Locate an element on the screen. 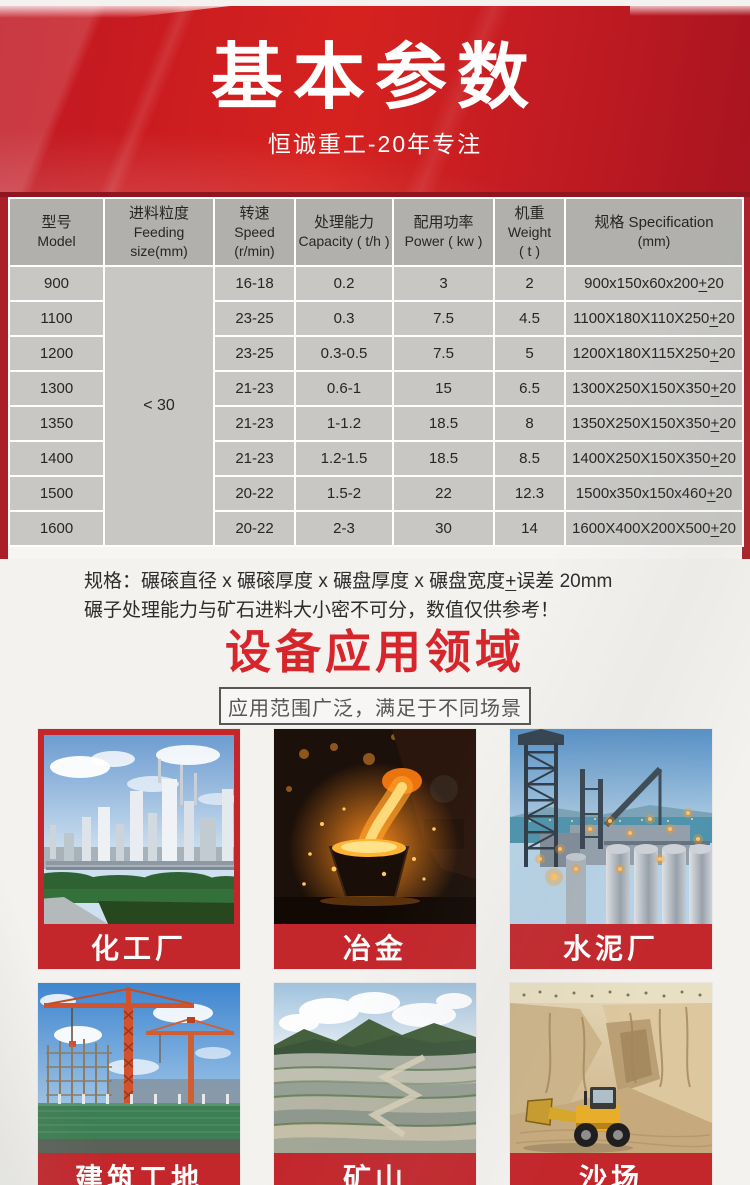  specification-cell: 900x150x60x200+20 is located at coordinates (654, 283).